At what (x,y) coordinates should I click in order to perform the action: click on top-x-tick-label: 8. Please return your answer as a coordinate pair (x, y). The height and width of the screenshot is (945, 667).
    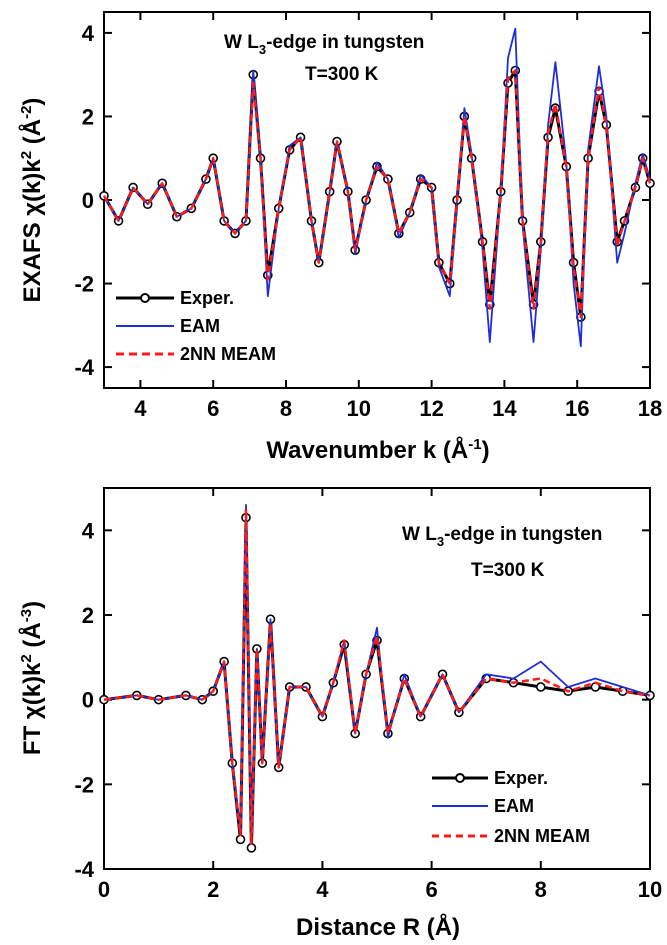
    Looking at the image, I should click on (286, 408).